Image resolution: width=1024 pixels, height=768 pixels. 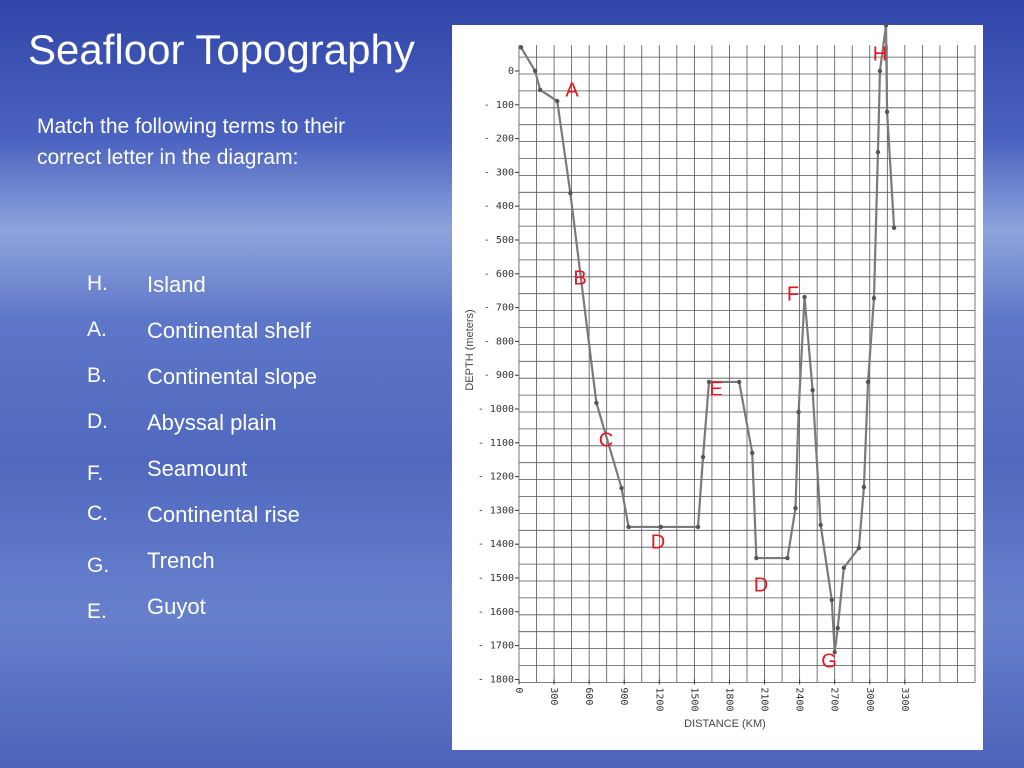 I want to click on x-tick-label: 3000, so click(x=869, y=699).